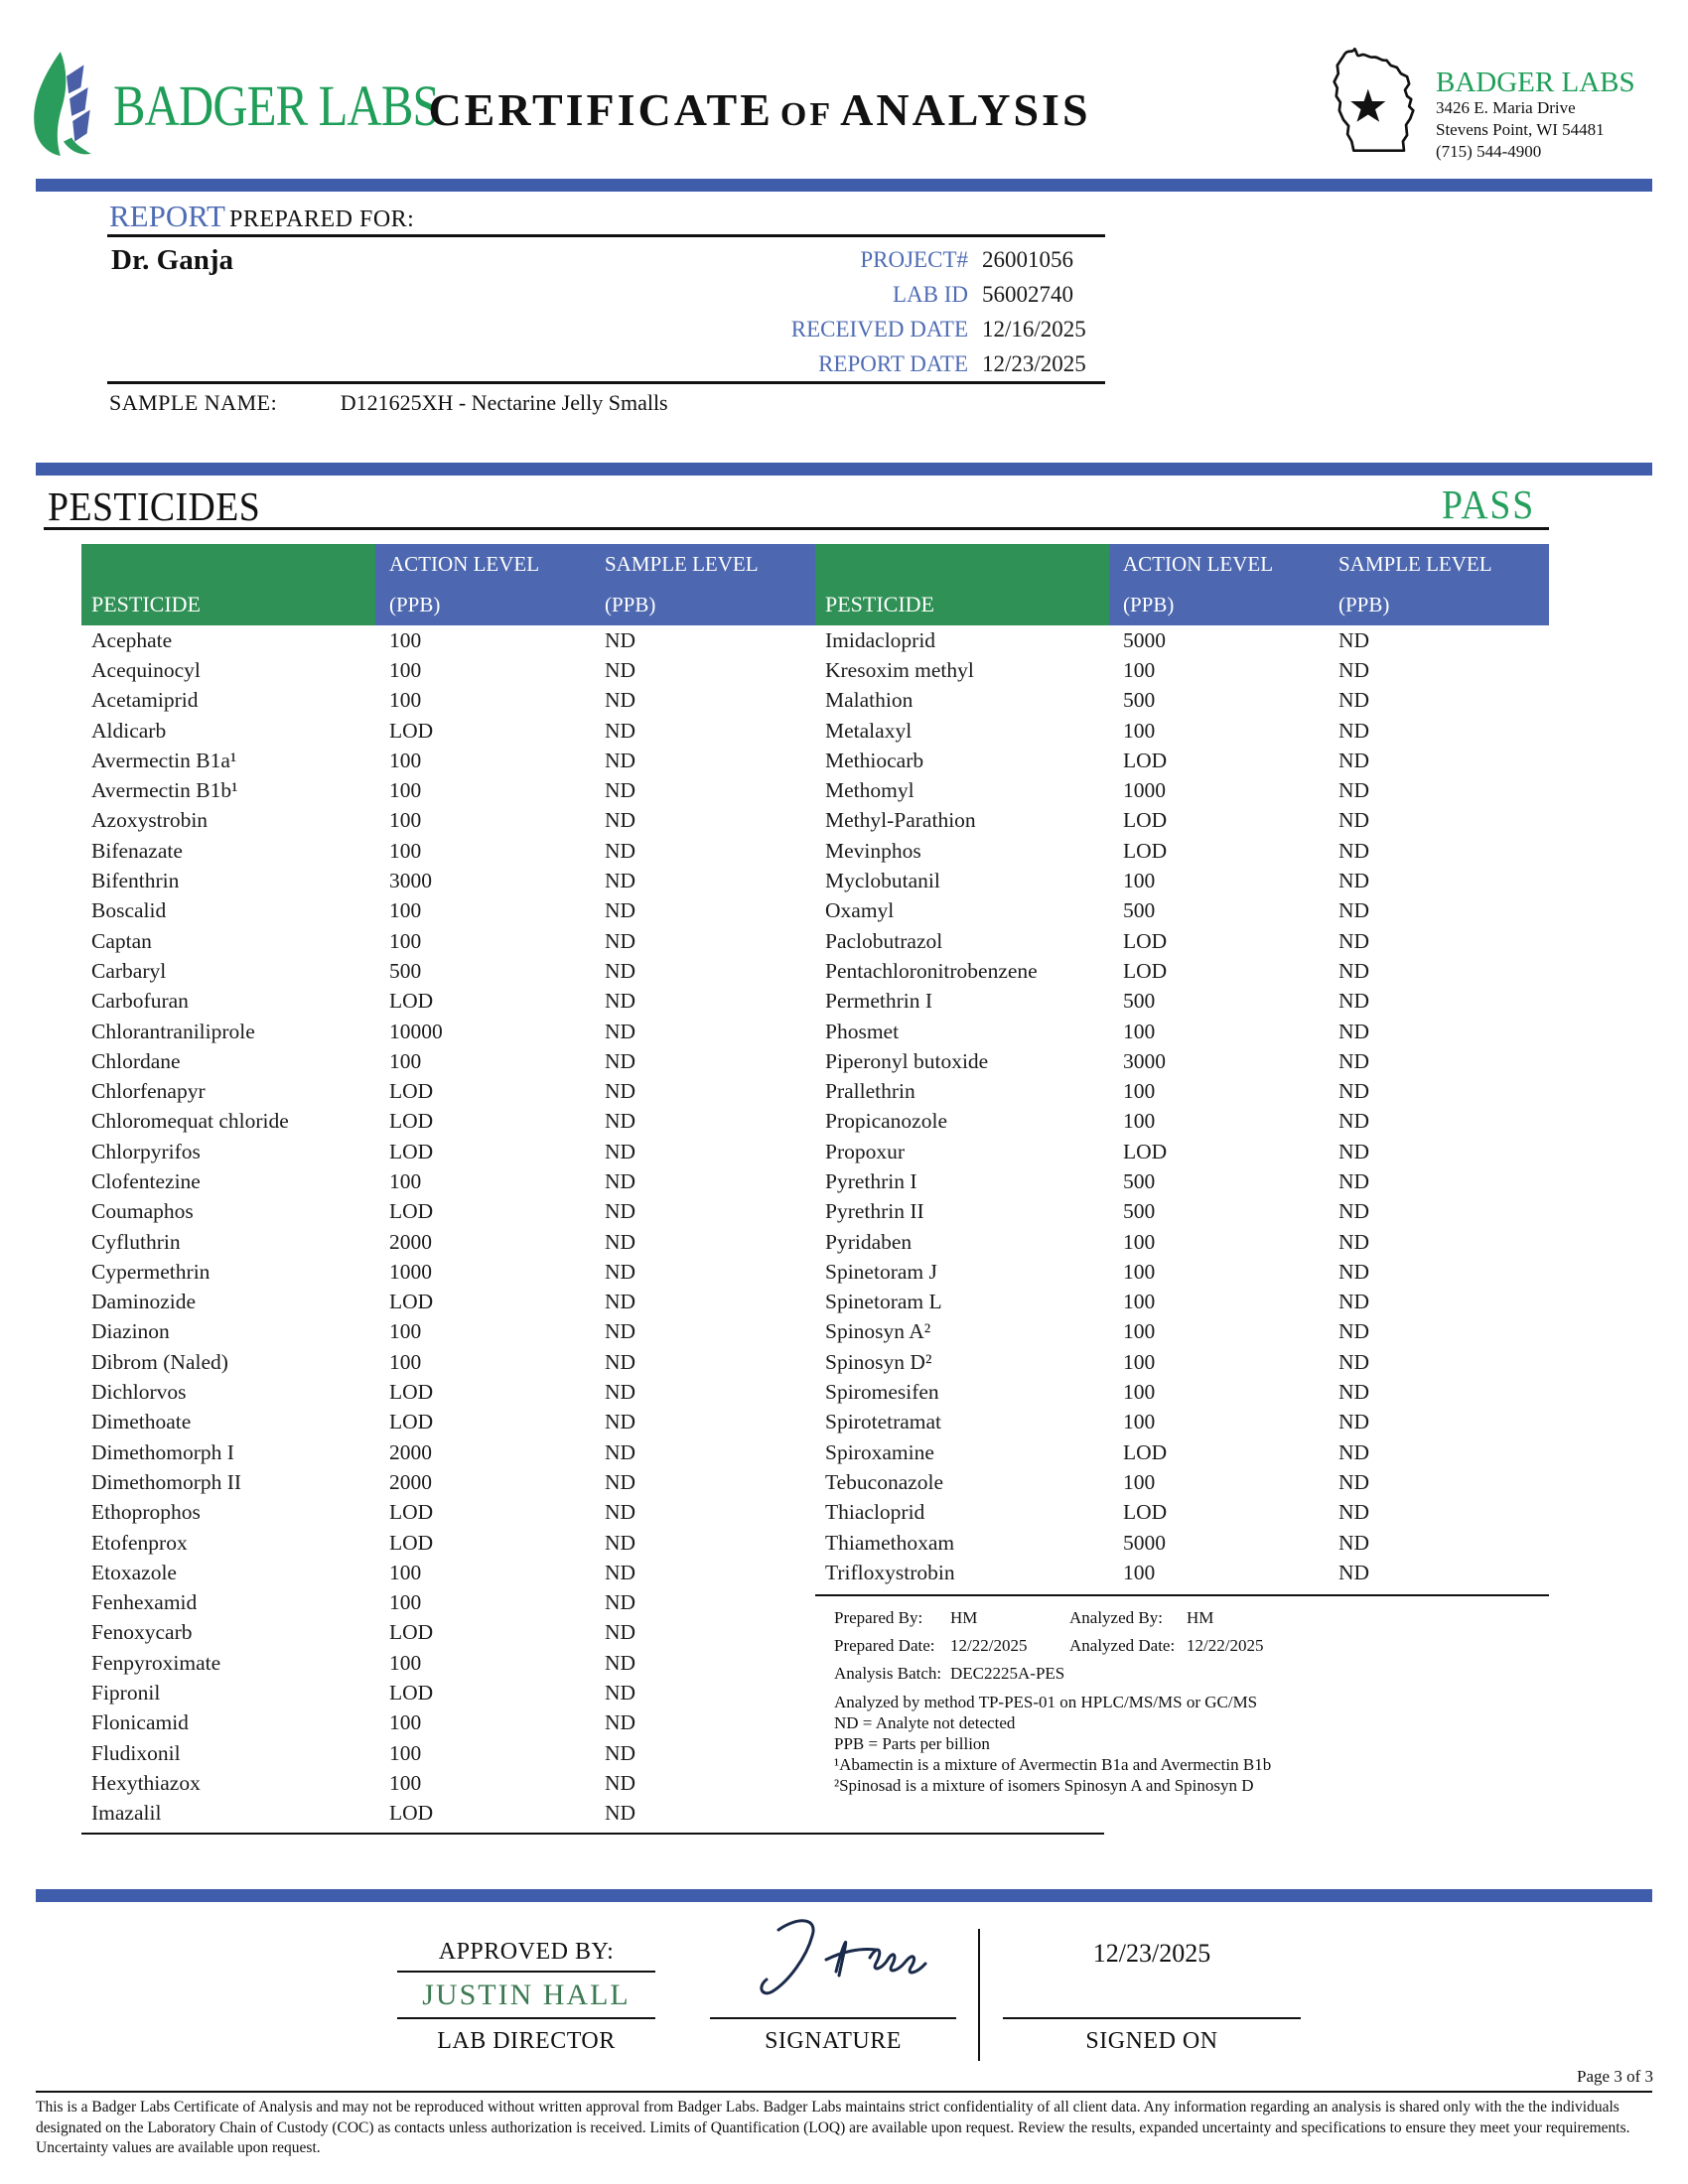 Image resolution: width=1688 pixels, height=2184 pixels. What do you see at coordinates (1182, 880) in the screenshot?
I see `table-row: Myclobutanil 100 ND` at bounding box center [1182, 880].